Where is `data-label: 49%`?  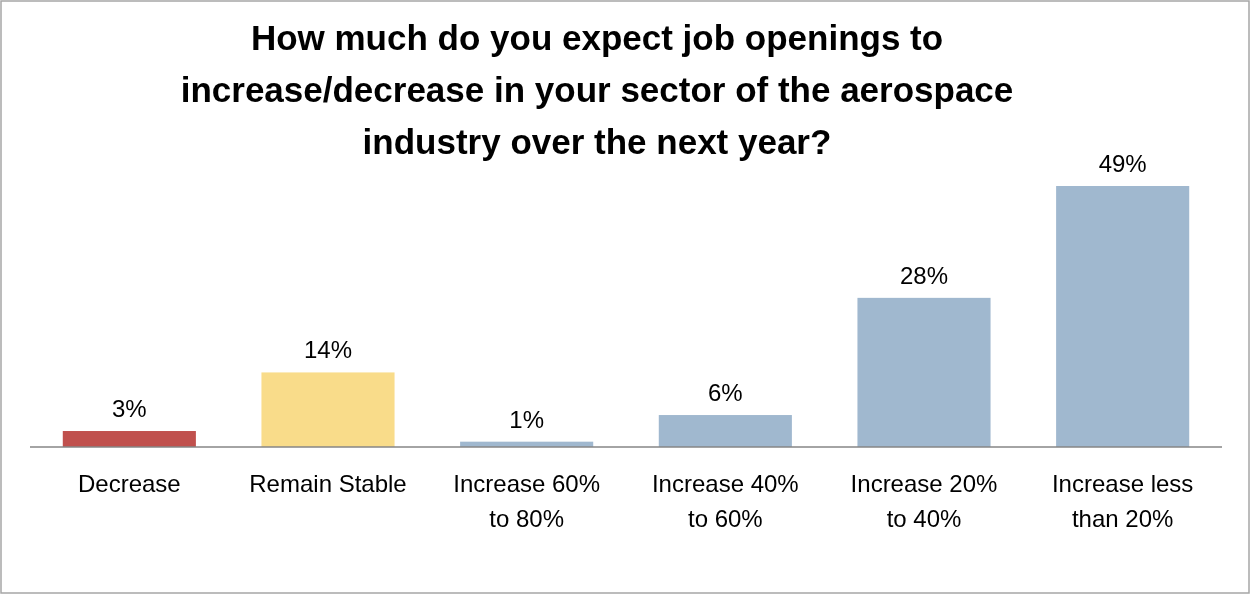
data-label: 49% is located at coordinates (1122, 163).